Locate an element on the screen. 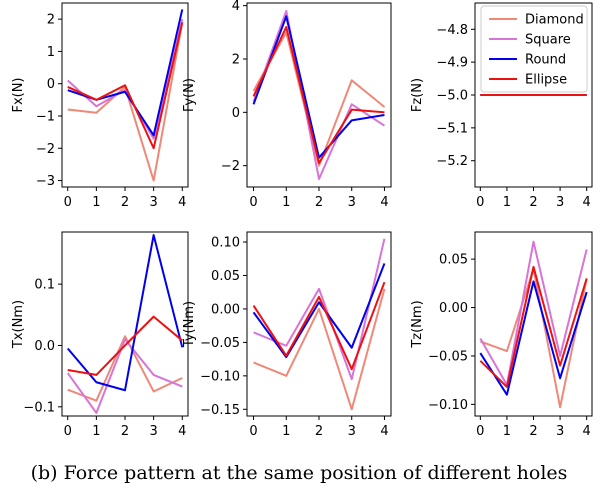 The width and height of the screenshot is (598, 496). y-tick-label: −4.8 is located at coordinates (452, 30).